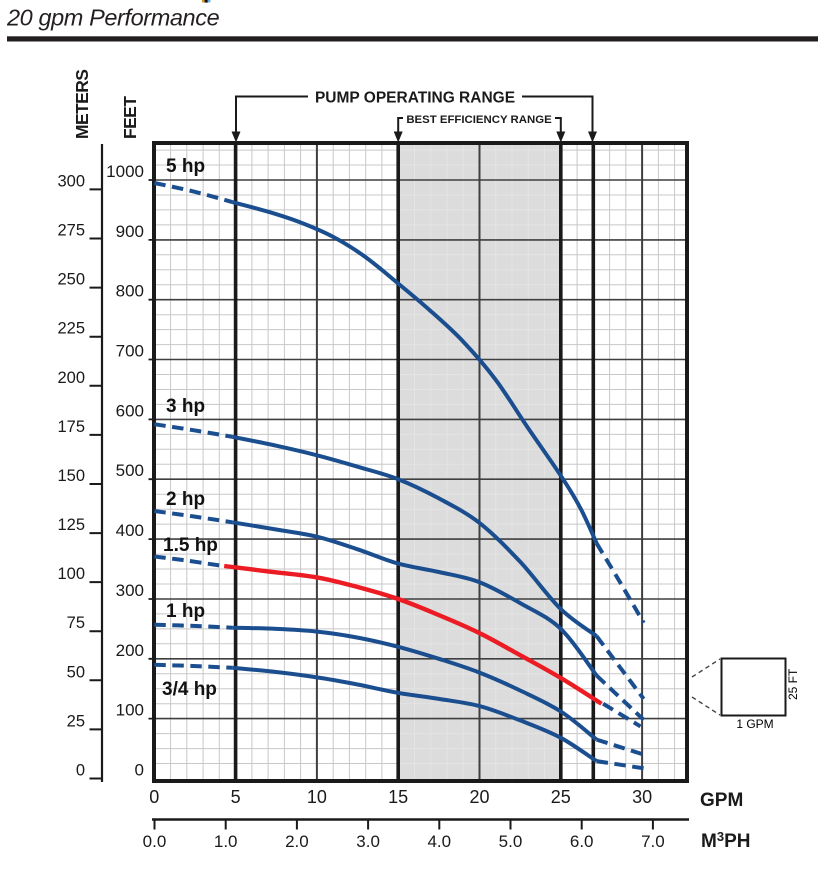 Image resolution: width=818 pixels, height=888 pixels. I want to click on svg-text: 30, so click(642, 797).